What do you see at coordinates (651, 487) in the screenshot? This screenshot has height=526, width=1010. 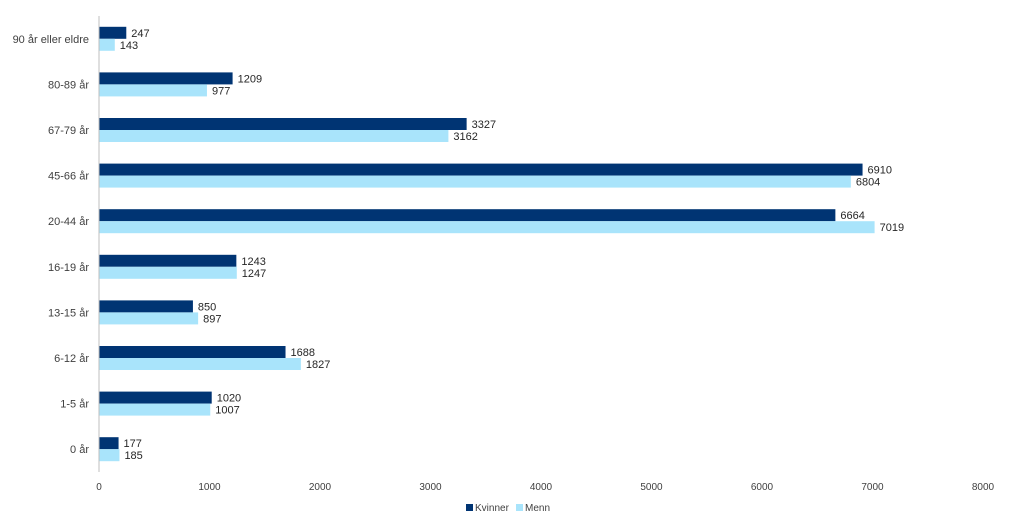 I see `x-tick-label: 5000` at bounding box center [651, 487].